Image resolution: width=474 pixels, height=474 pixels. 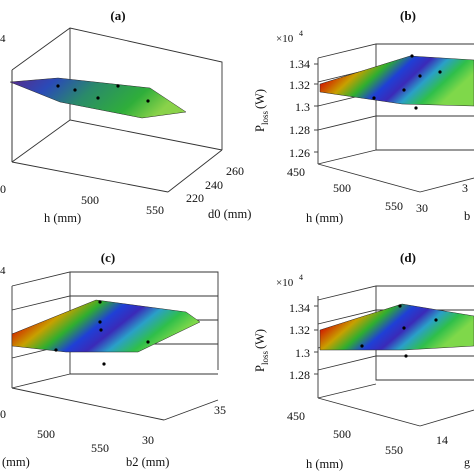 I want to click on panel-d-z-tick-0: 1.34, so click(x=299, y=308).